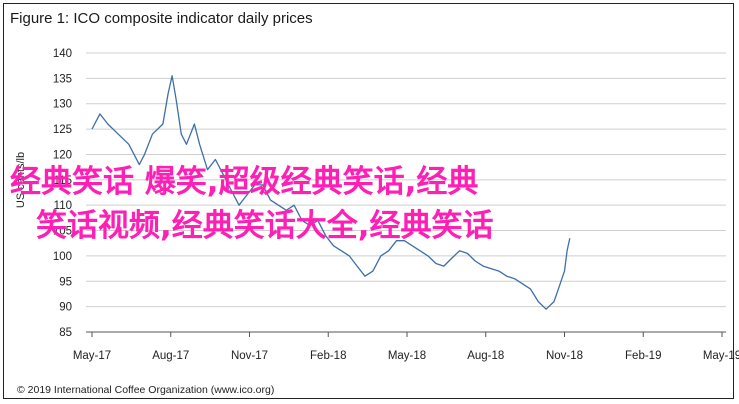  What do you see at coordinates (62, 155) in the screenshot?
I see `y-tick-label: 120` at bounding box center [62, 155].